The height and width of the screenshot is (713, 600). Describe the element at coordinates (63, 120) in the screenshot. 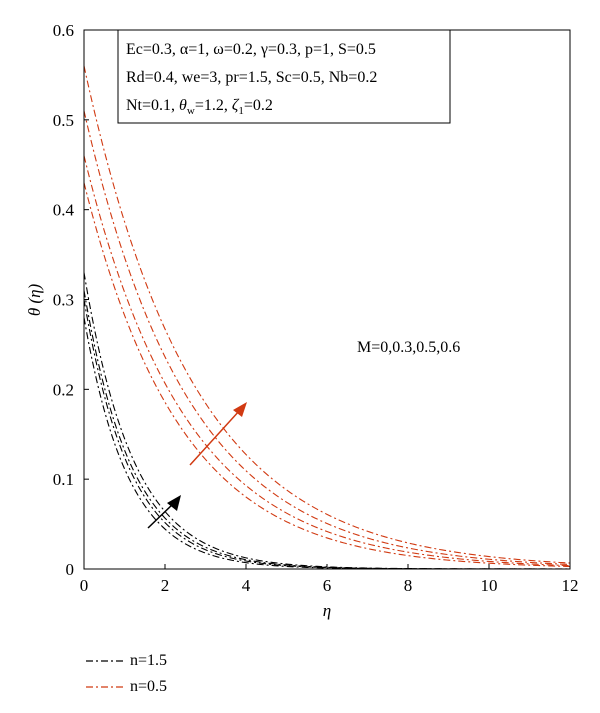

I see `y-tick-label: 0.5` at that location.